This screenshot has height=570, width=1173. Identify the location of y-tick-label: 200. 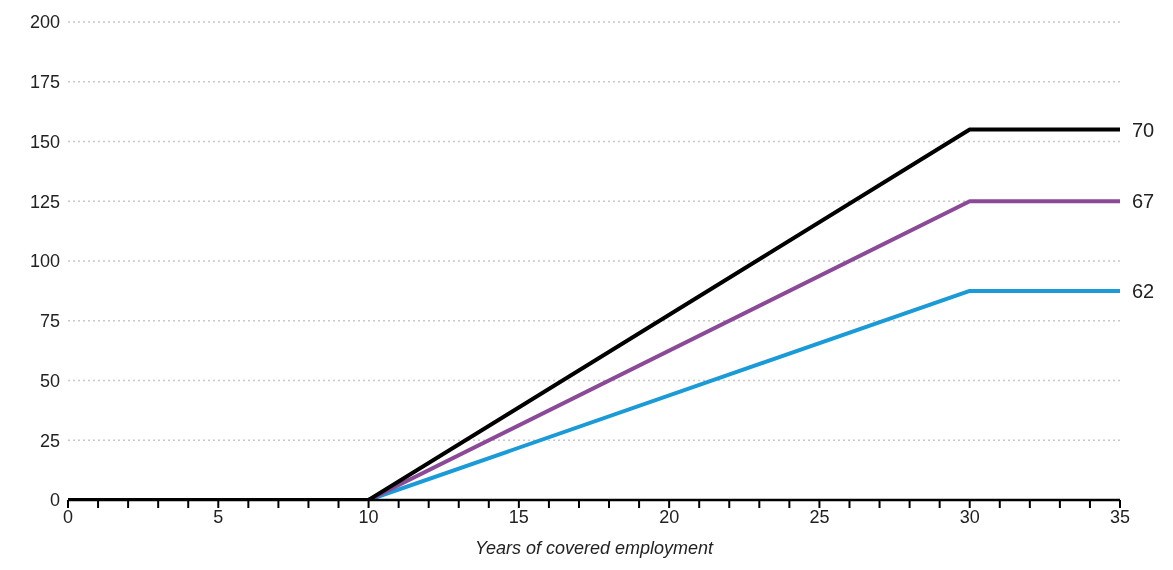
(44, 22).